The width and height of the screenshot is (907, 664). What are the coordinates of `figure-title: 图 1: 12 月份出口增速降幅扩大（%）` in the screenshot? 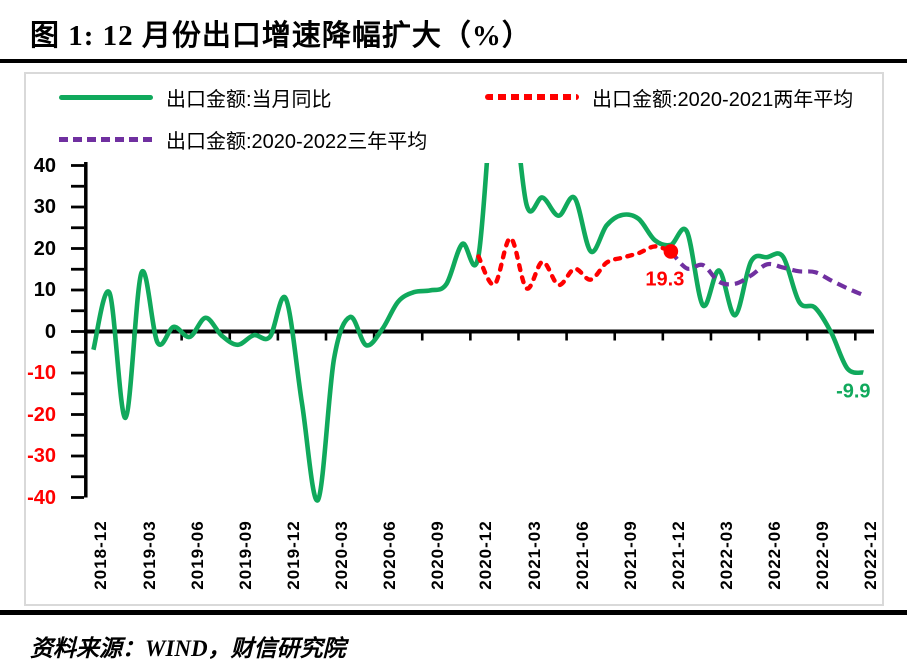 It's located at (281, 36).